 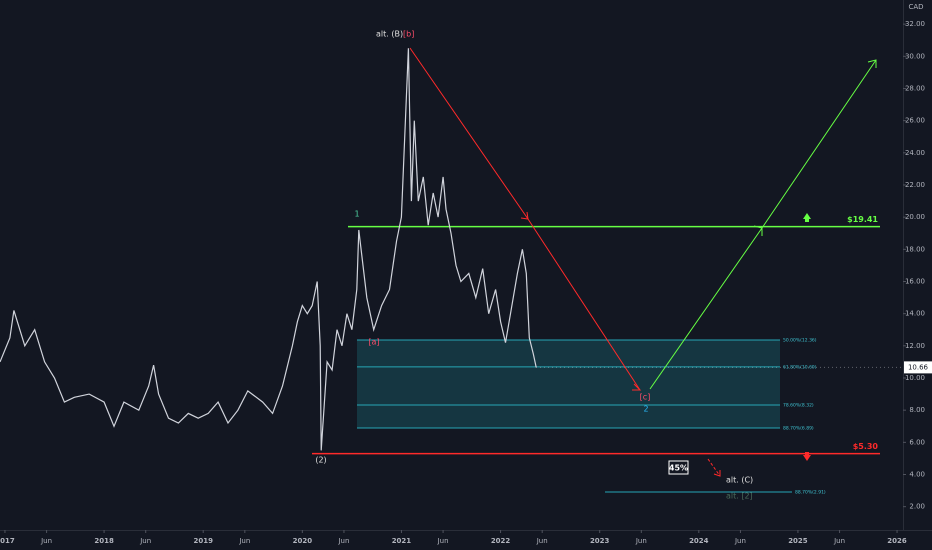 What do you see at coordinates (915, 56) in the screenshot?
I see `y-tick-label: 30.00` at bounding box center [915, 56].